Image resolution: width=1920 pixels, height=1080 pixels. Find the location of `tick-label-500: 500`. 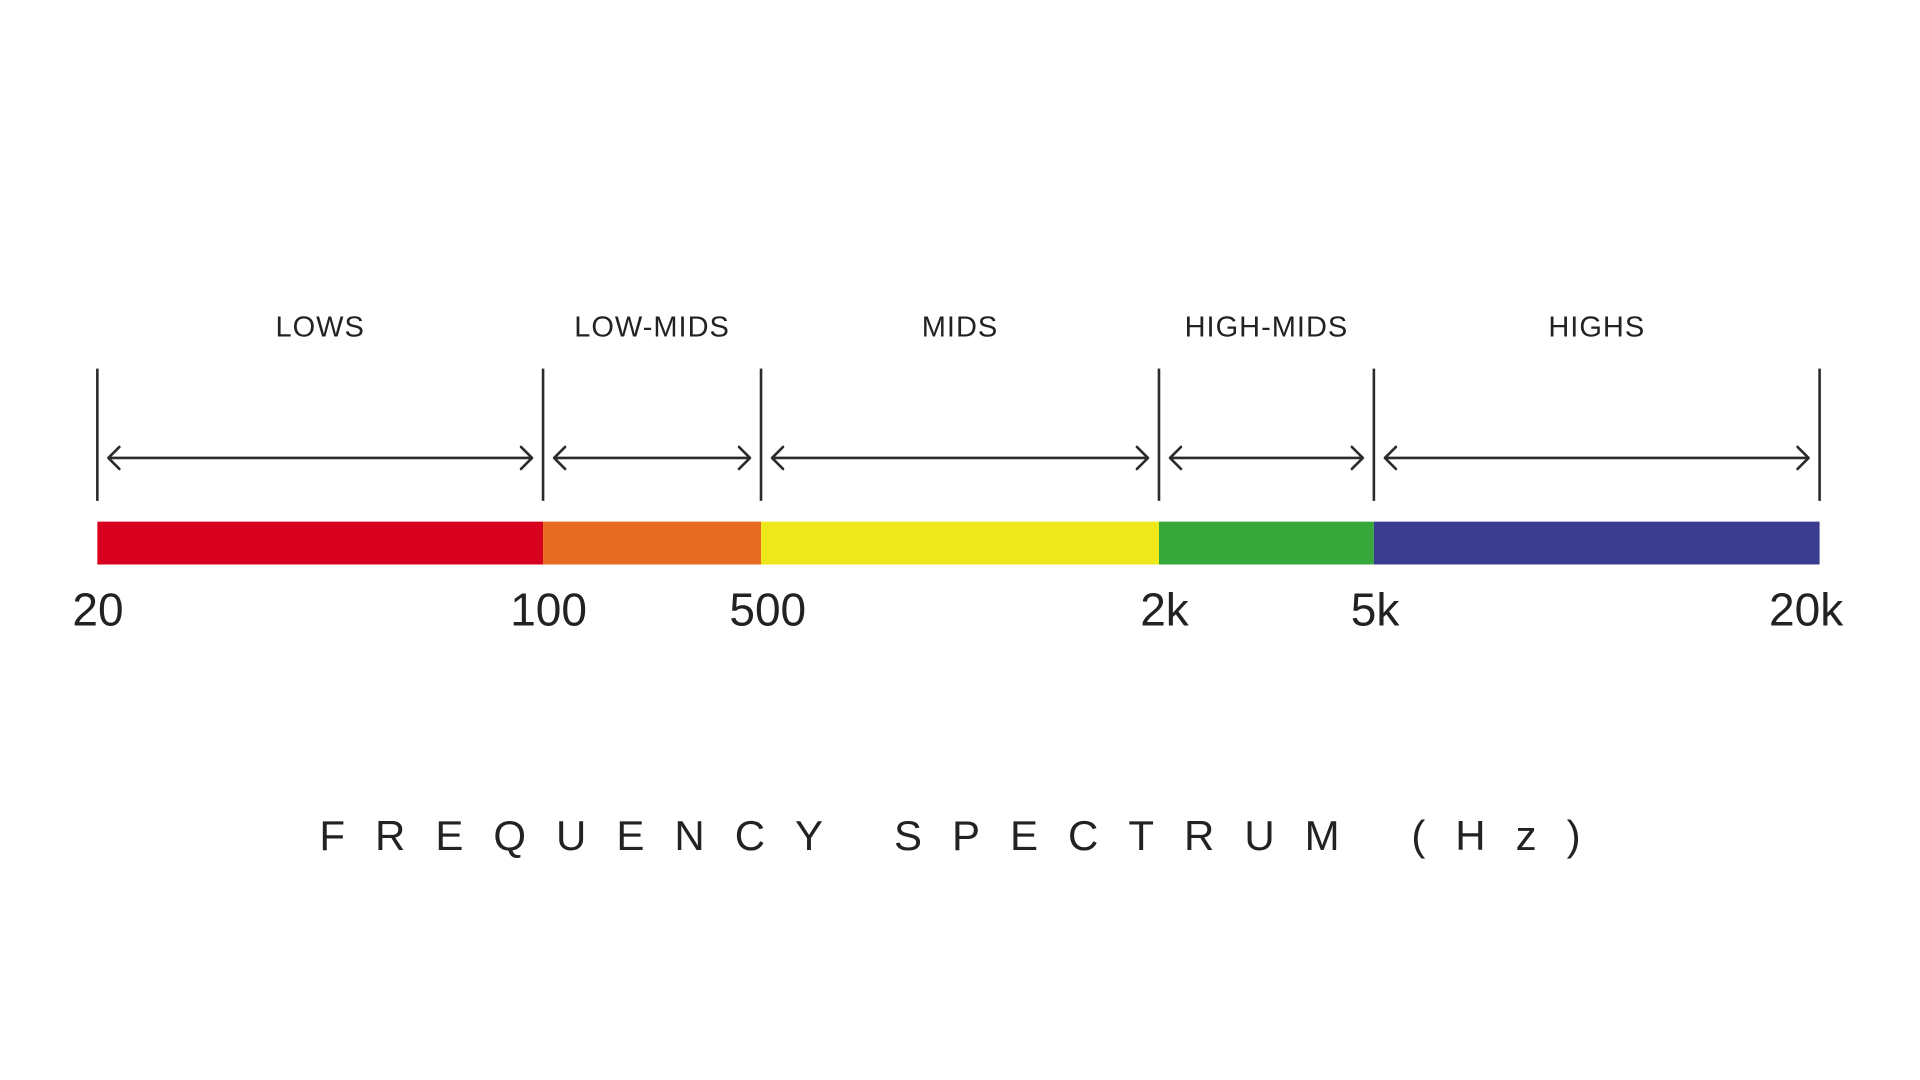

tick-label-500: 500 is located at coordinates (767, 610).